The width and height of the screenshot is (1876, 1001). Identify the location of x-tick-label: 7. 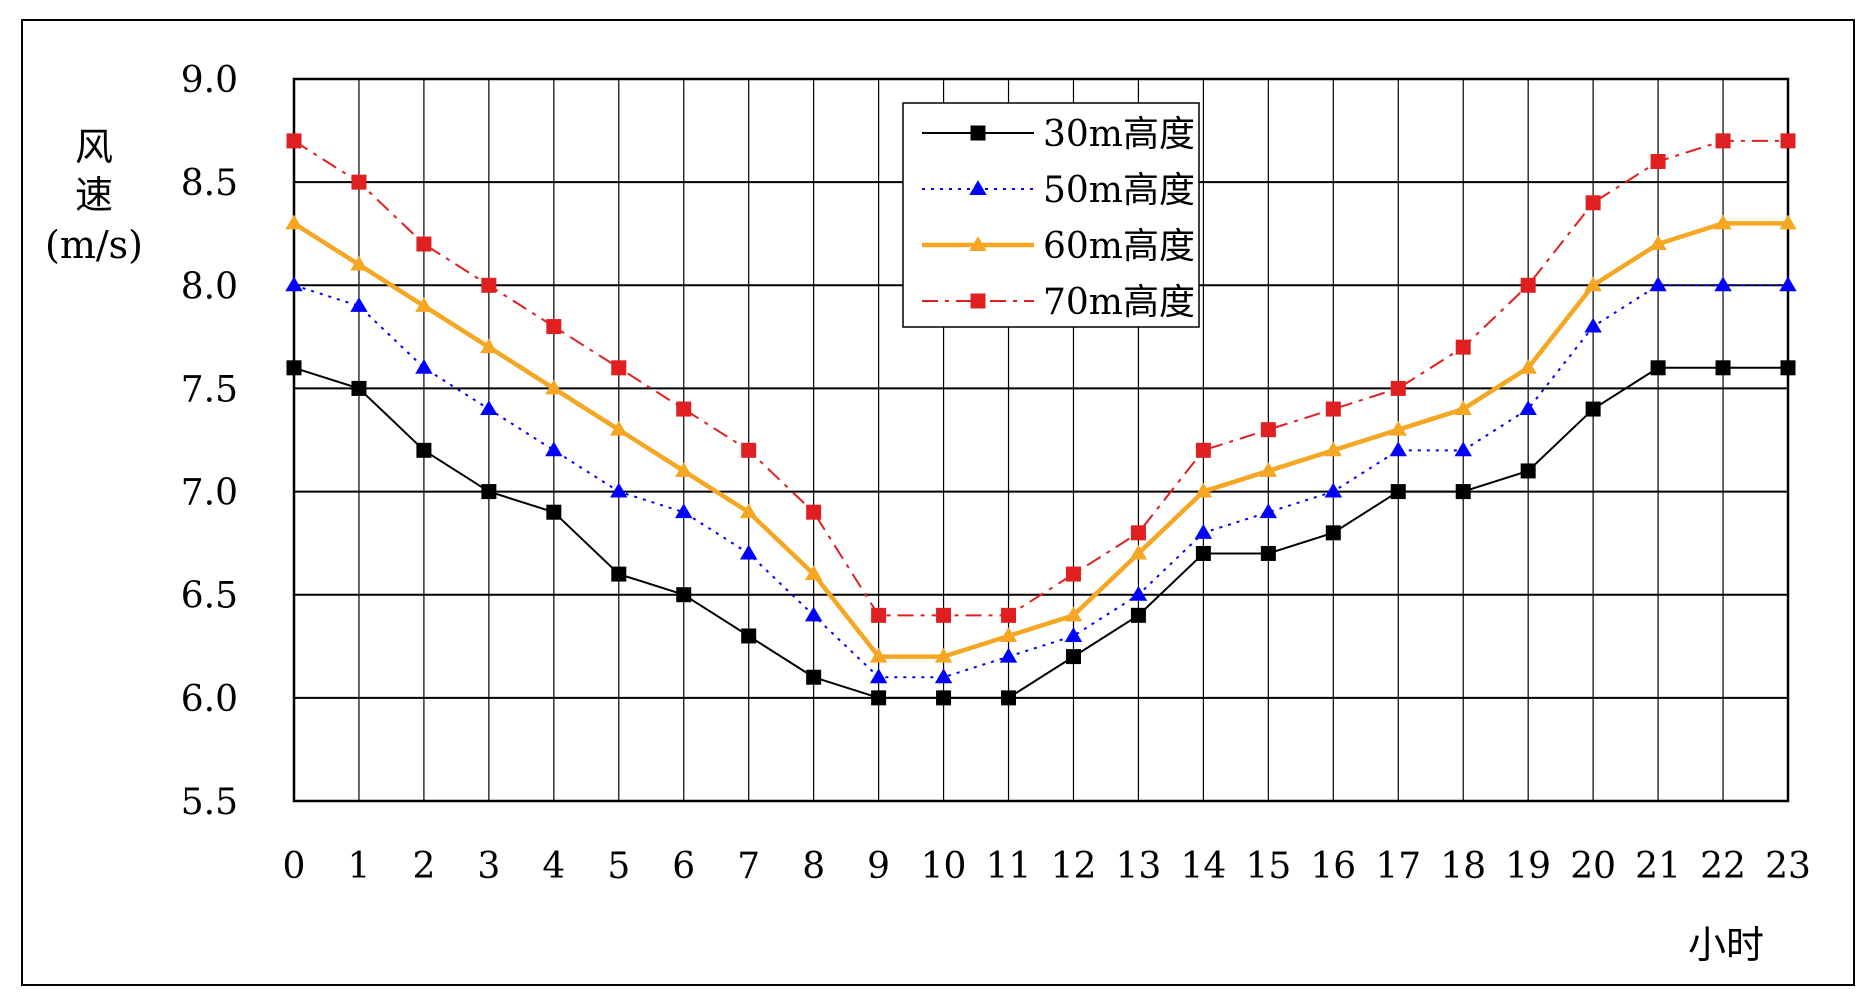
(748, 866).